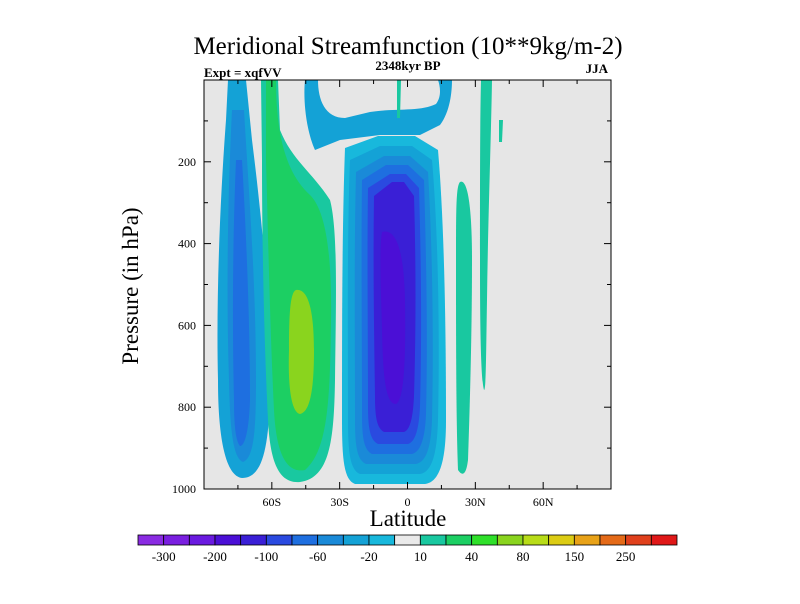  What do you see at coordinates (420, 556) in the screenshot?
I see `colorbar-label: 10` at bounding box center [420, 556].